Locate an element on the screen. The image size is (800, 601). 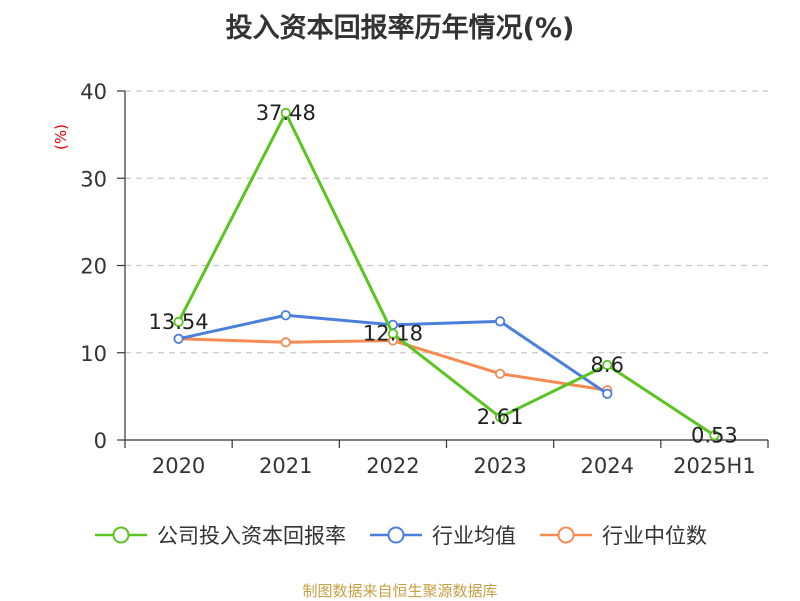
legend-item-company-roic: 公司投入资本回报率 is located at coordinates (219, 535).